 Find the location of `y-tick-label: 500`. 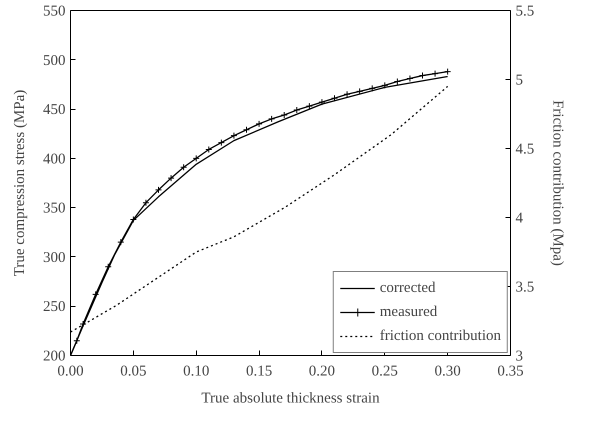

y-tick-label: 500 is located at coordinates (54, 60).